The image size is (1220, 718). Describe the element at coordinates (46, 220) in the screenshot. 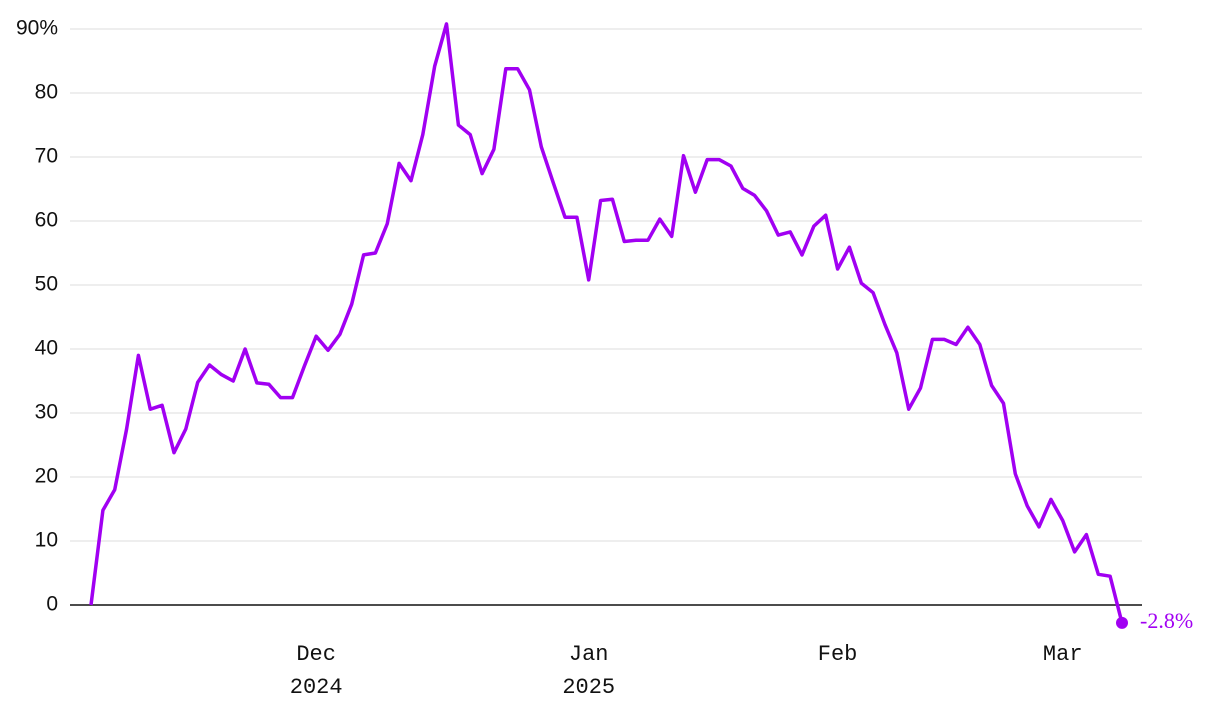

I see `y-tick-label: 60` at that location.